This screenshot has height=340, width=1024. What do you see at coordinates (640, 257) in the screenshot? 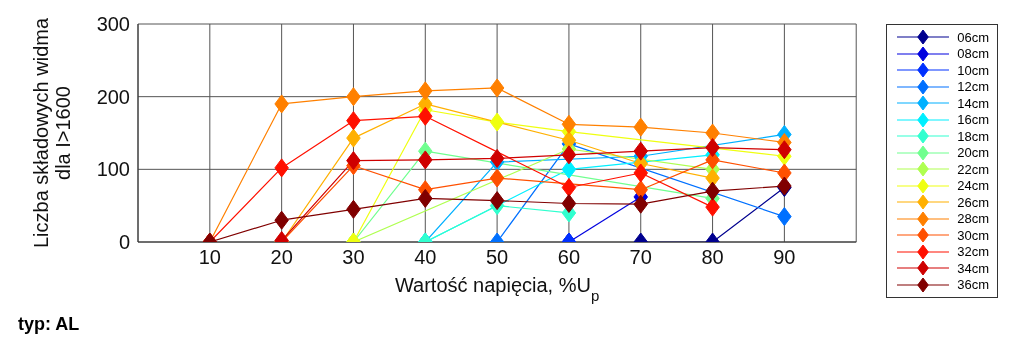
I see `x-tick-label: 70` at bounding box center [640, 257].